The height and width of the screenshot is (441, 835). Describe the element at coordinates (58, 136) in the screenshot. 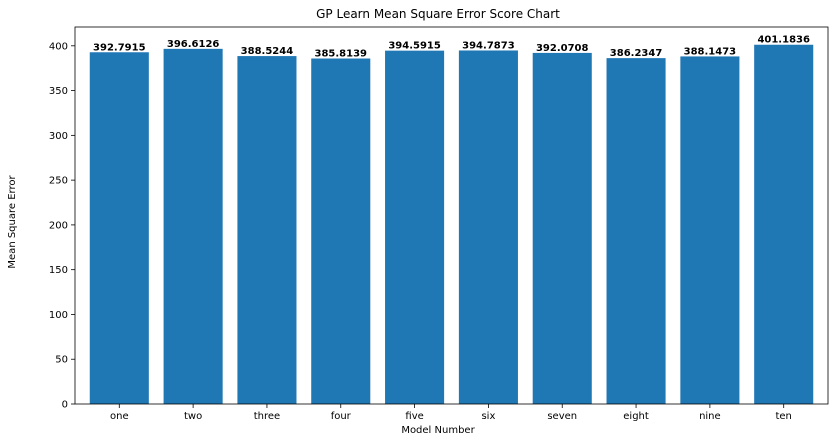

I see `y-tick-label: 300` at that location.